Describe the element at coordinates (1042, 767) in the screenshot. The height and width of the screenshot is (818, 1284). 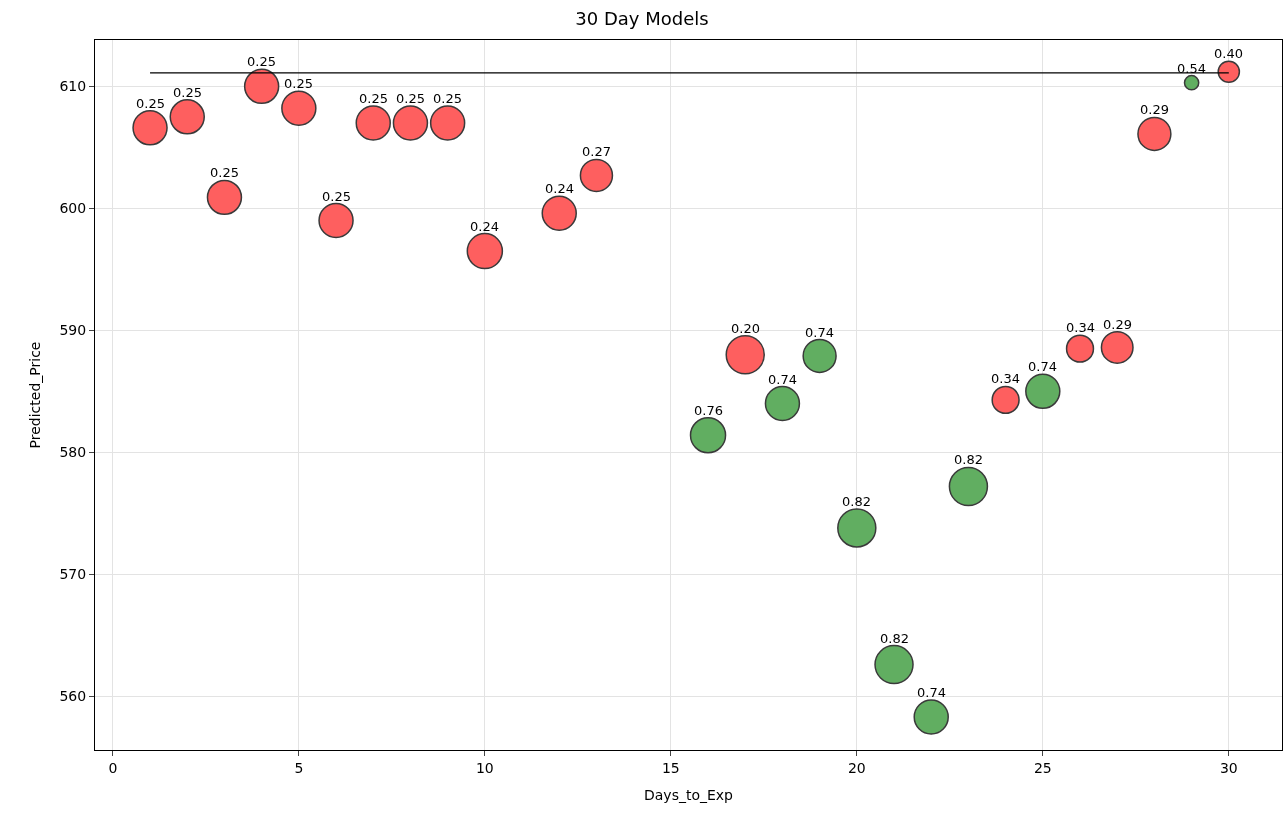
I see `x-tick-label: 25` at that location.